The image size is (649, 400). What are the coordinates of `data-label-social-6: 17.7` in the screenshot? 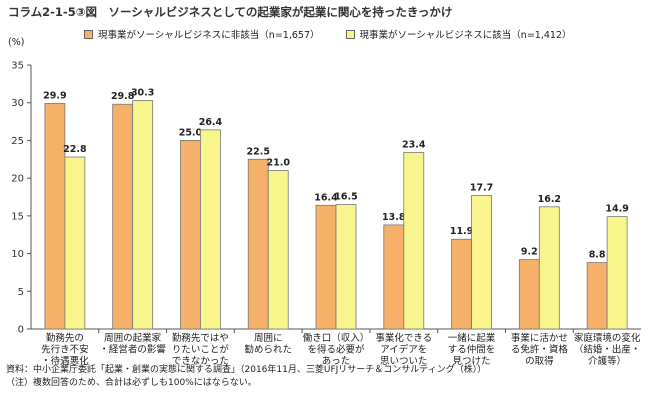 It's located at (481, 187).